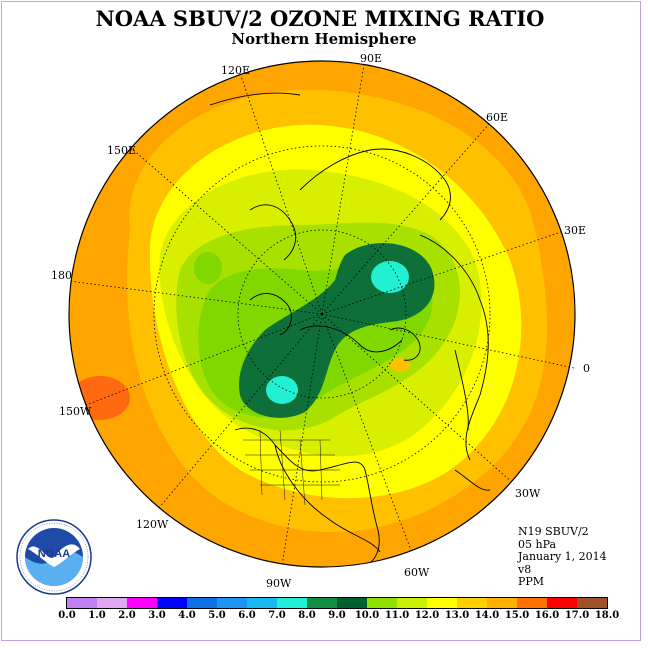  Describe the element at coordinates (457, 615) in the screenshot. I see `colorbar-tick-label: 13.0` at that location.